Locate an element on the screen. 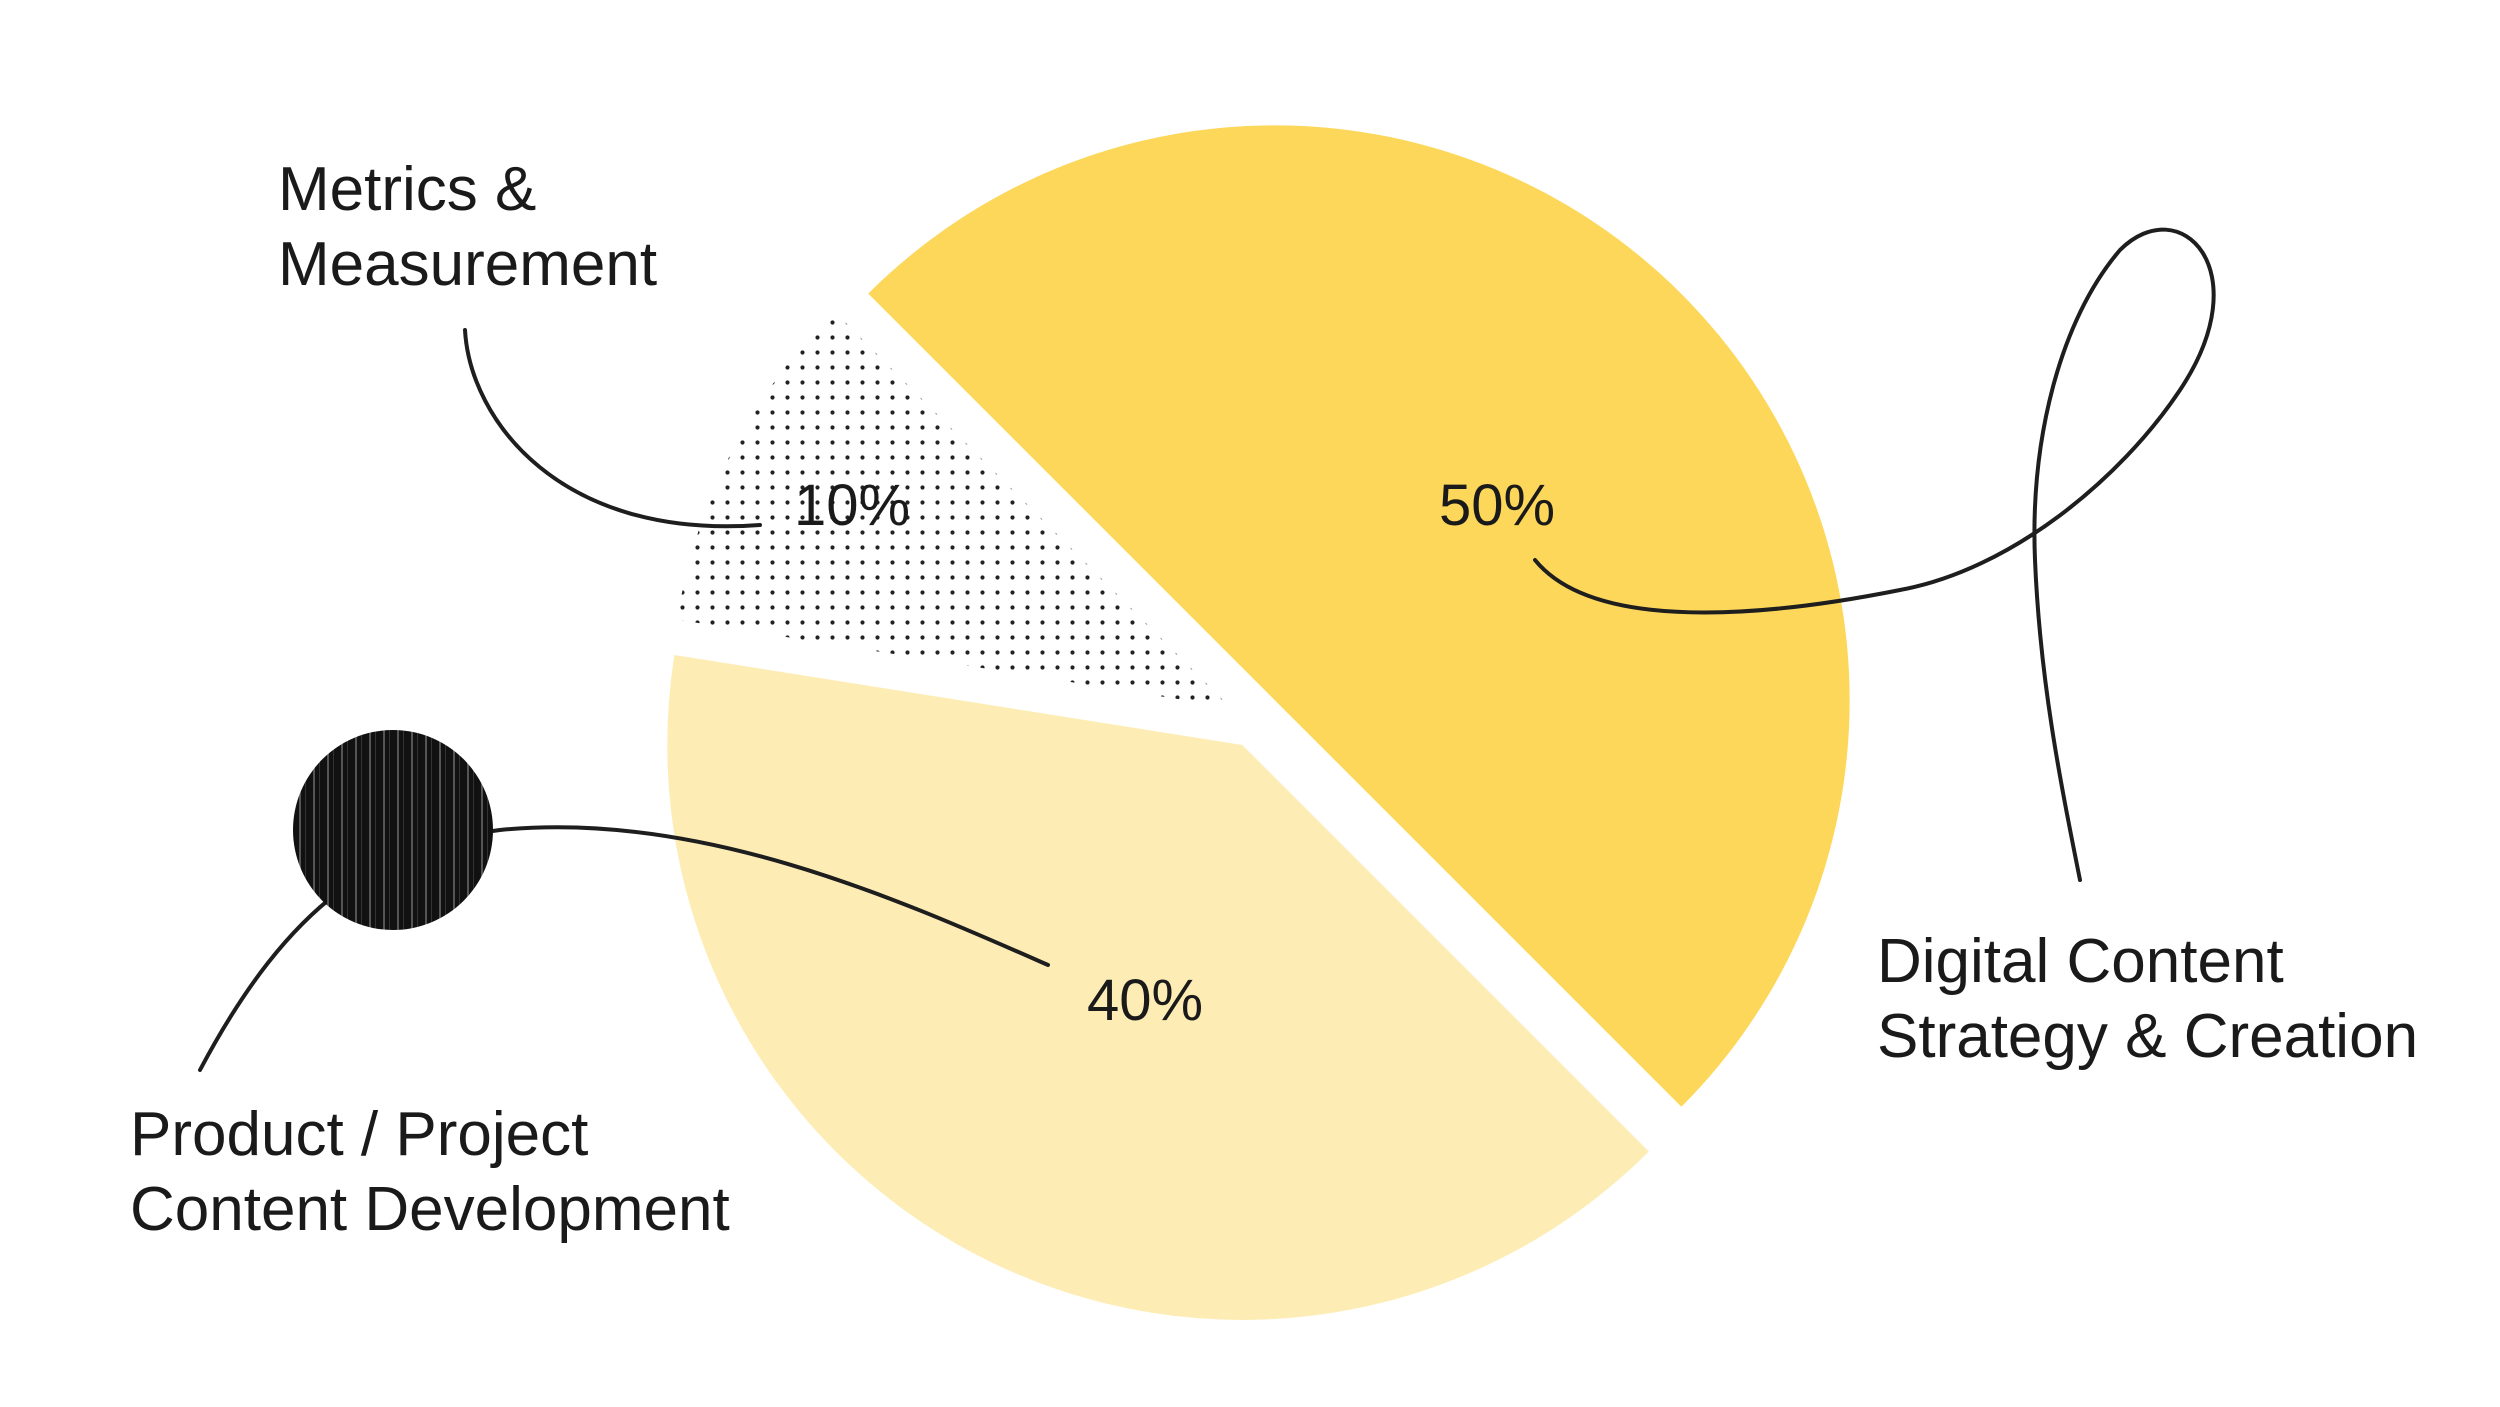 The width and height of the screenshot is (2500, 1407). connector-line-digital is located at coordinates (1874, 554).